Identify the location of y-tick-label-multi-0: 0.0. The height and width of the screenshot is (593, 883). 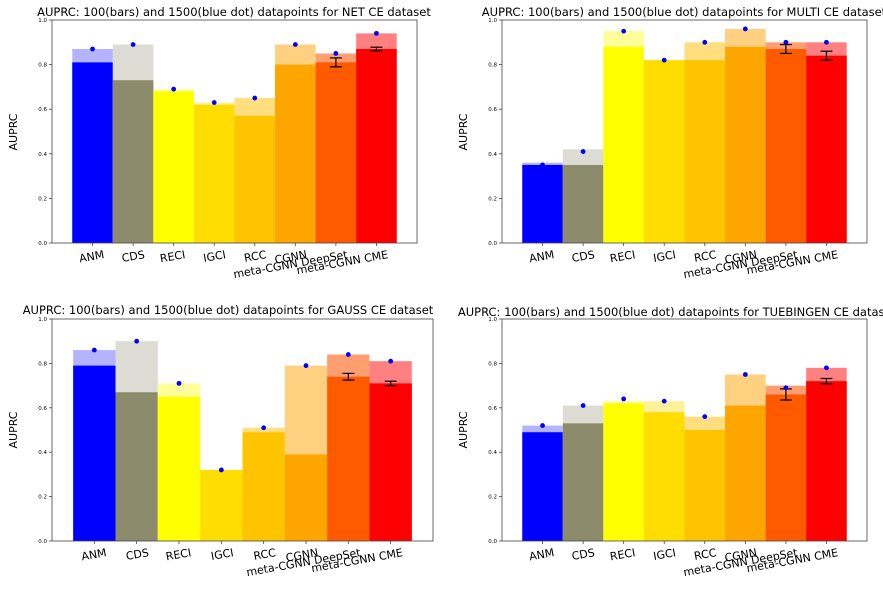
(492, 244).